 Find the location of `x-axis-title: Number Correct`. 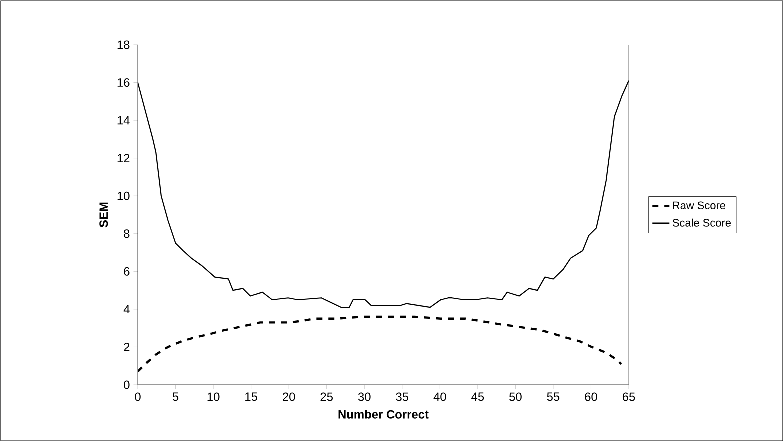

x-axis-title: Number Correct is located at coordinates (383, 414).